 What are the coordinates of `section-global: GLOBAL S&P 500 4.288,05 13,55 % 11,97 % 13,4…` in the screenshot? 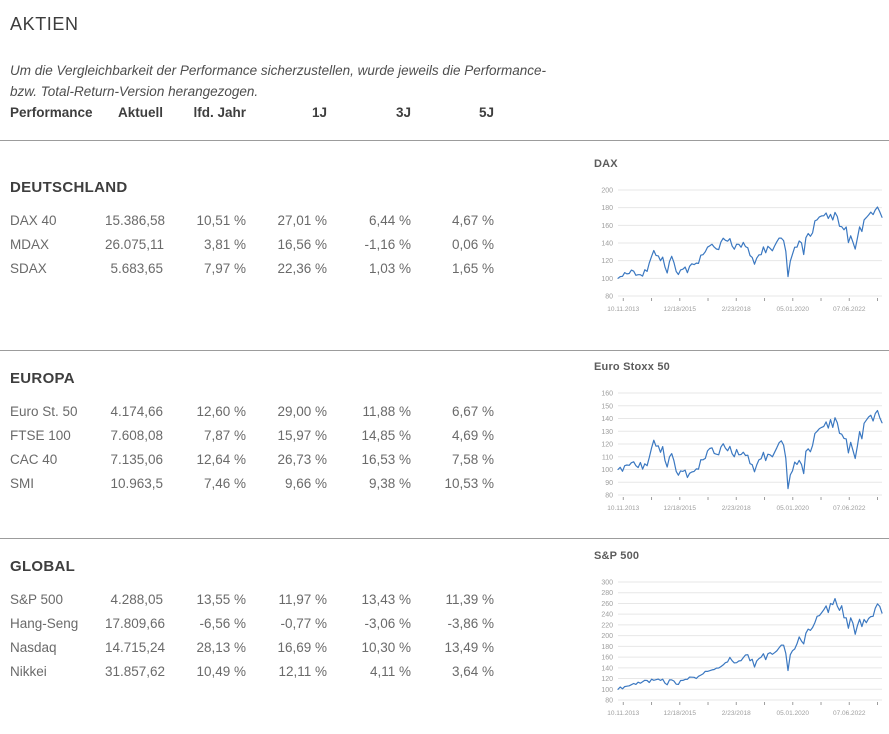 It's located at (252, 621).